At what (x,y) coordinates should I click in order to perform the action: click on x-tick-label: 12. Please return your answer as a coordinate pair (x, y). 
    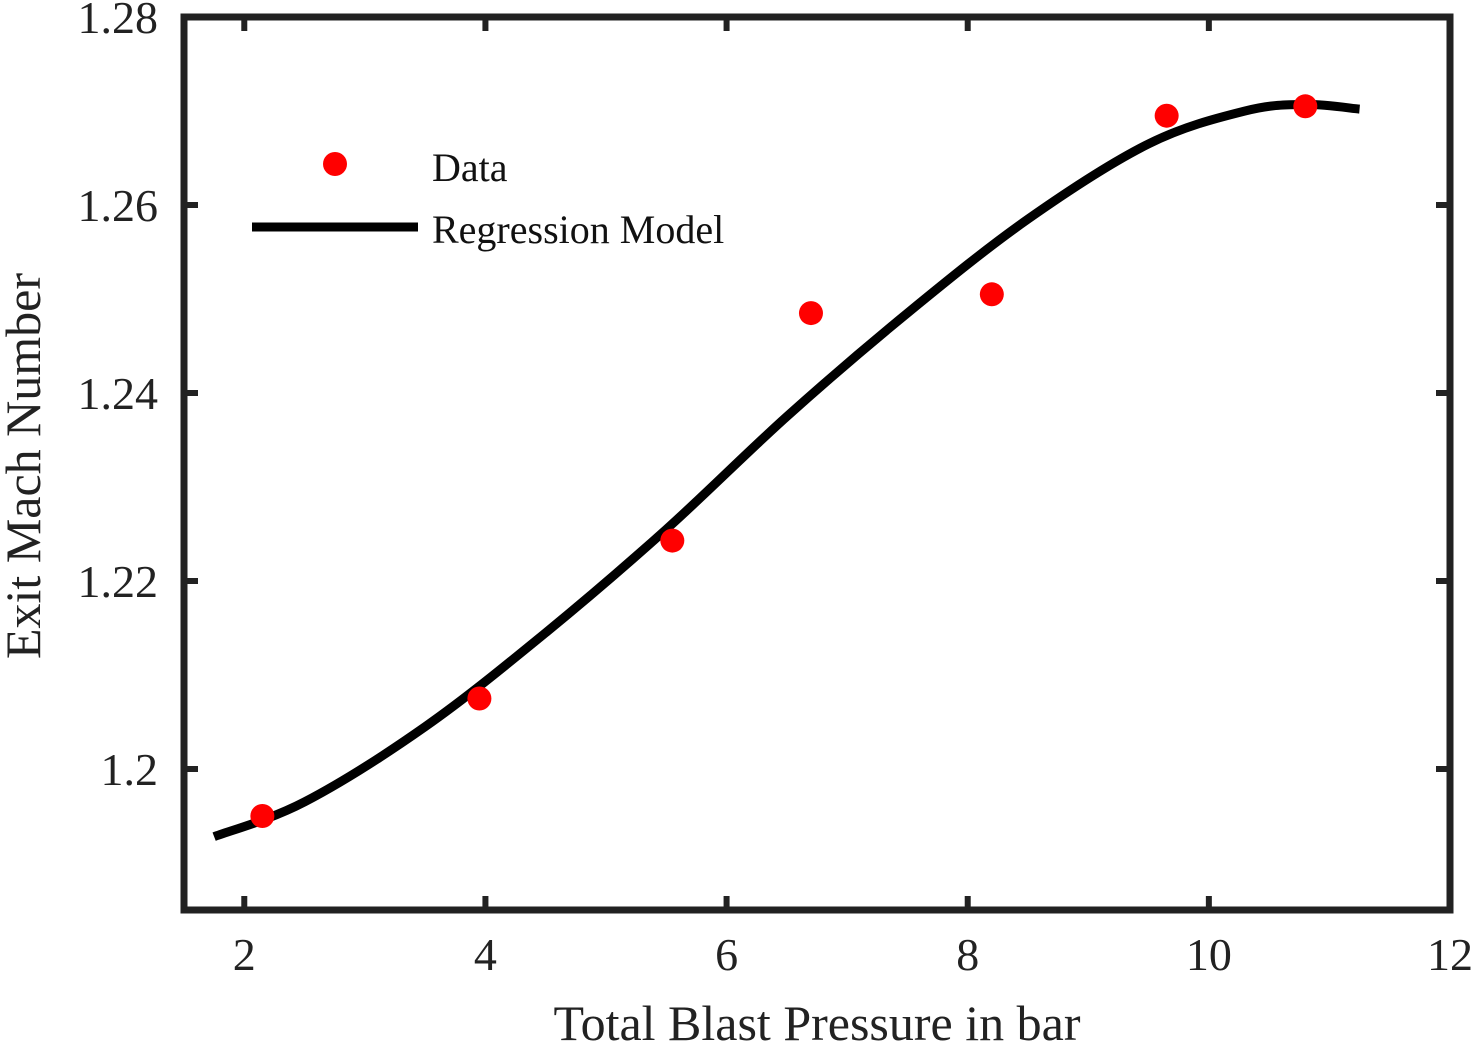
    Looking at the image, I should click on (1450, 954).